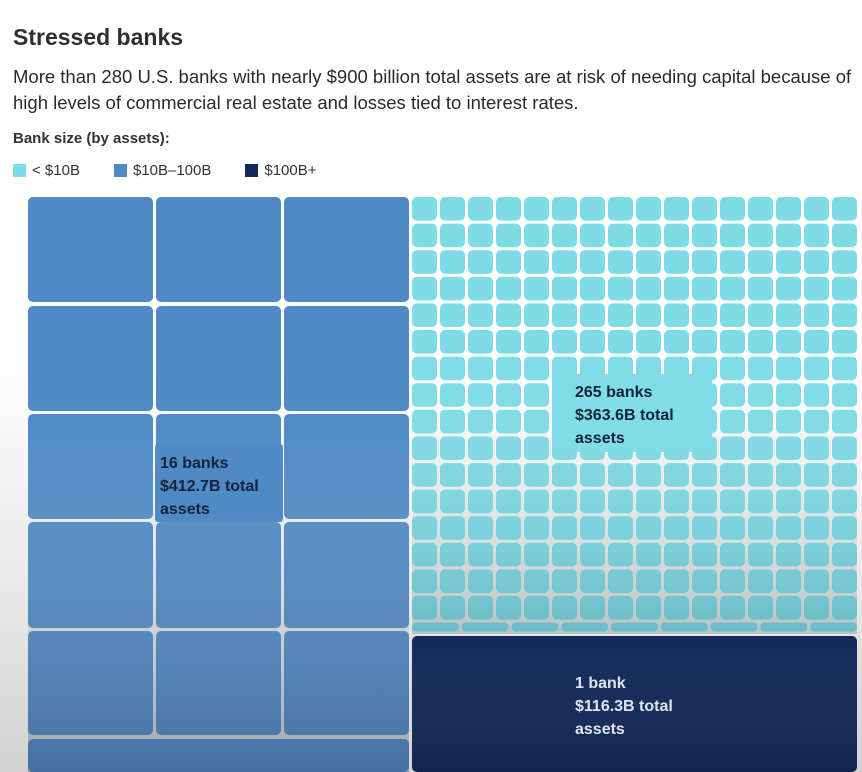  I want to click on legend: < $10B $10B–100B $100B+, so click(182, 170).